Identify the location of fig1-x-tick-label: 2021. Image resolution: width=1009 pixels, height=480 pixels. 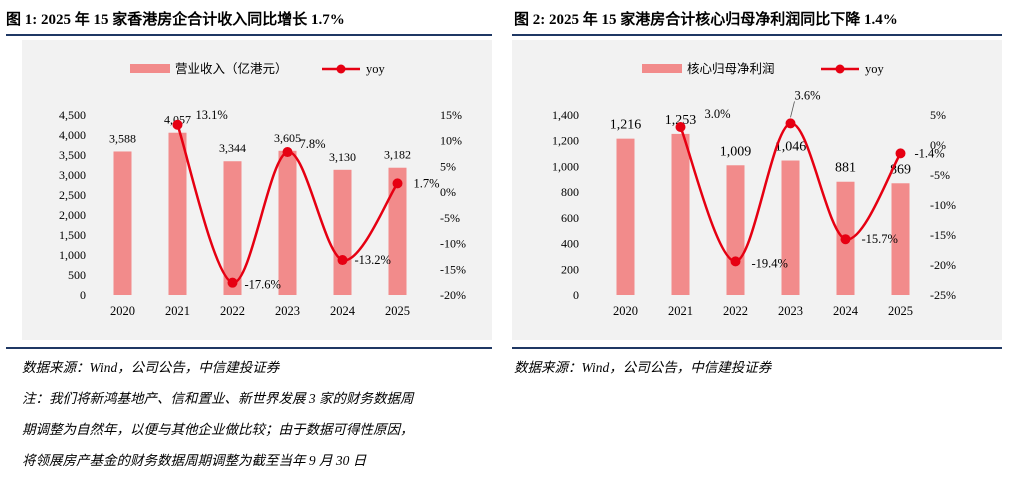
(177, 311).